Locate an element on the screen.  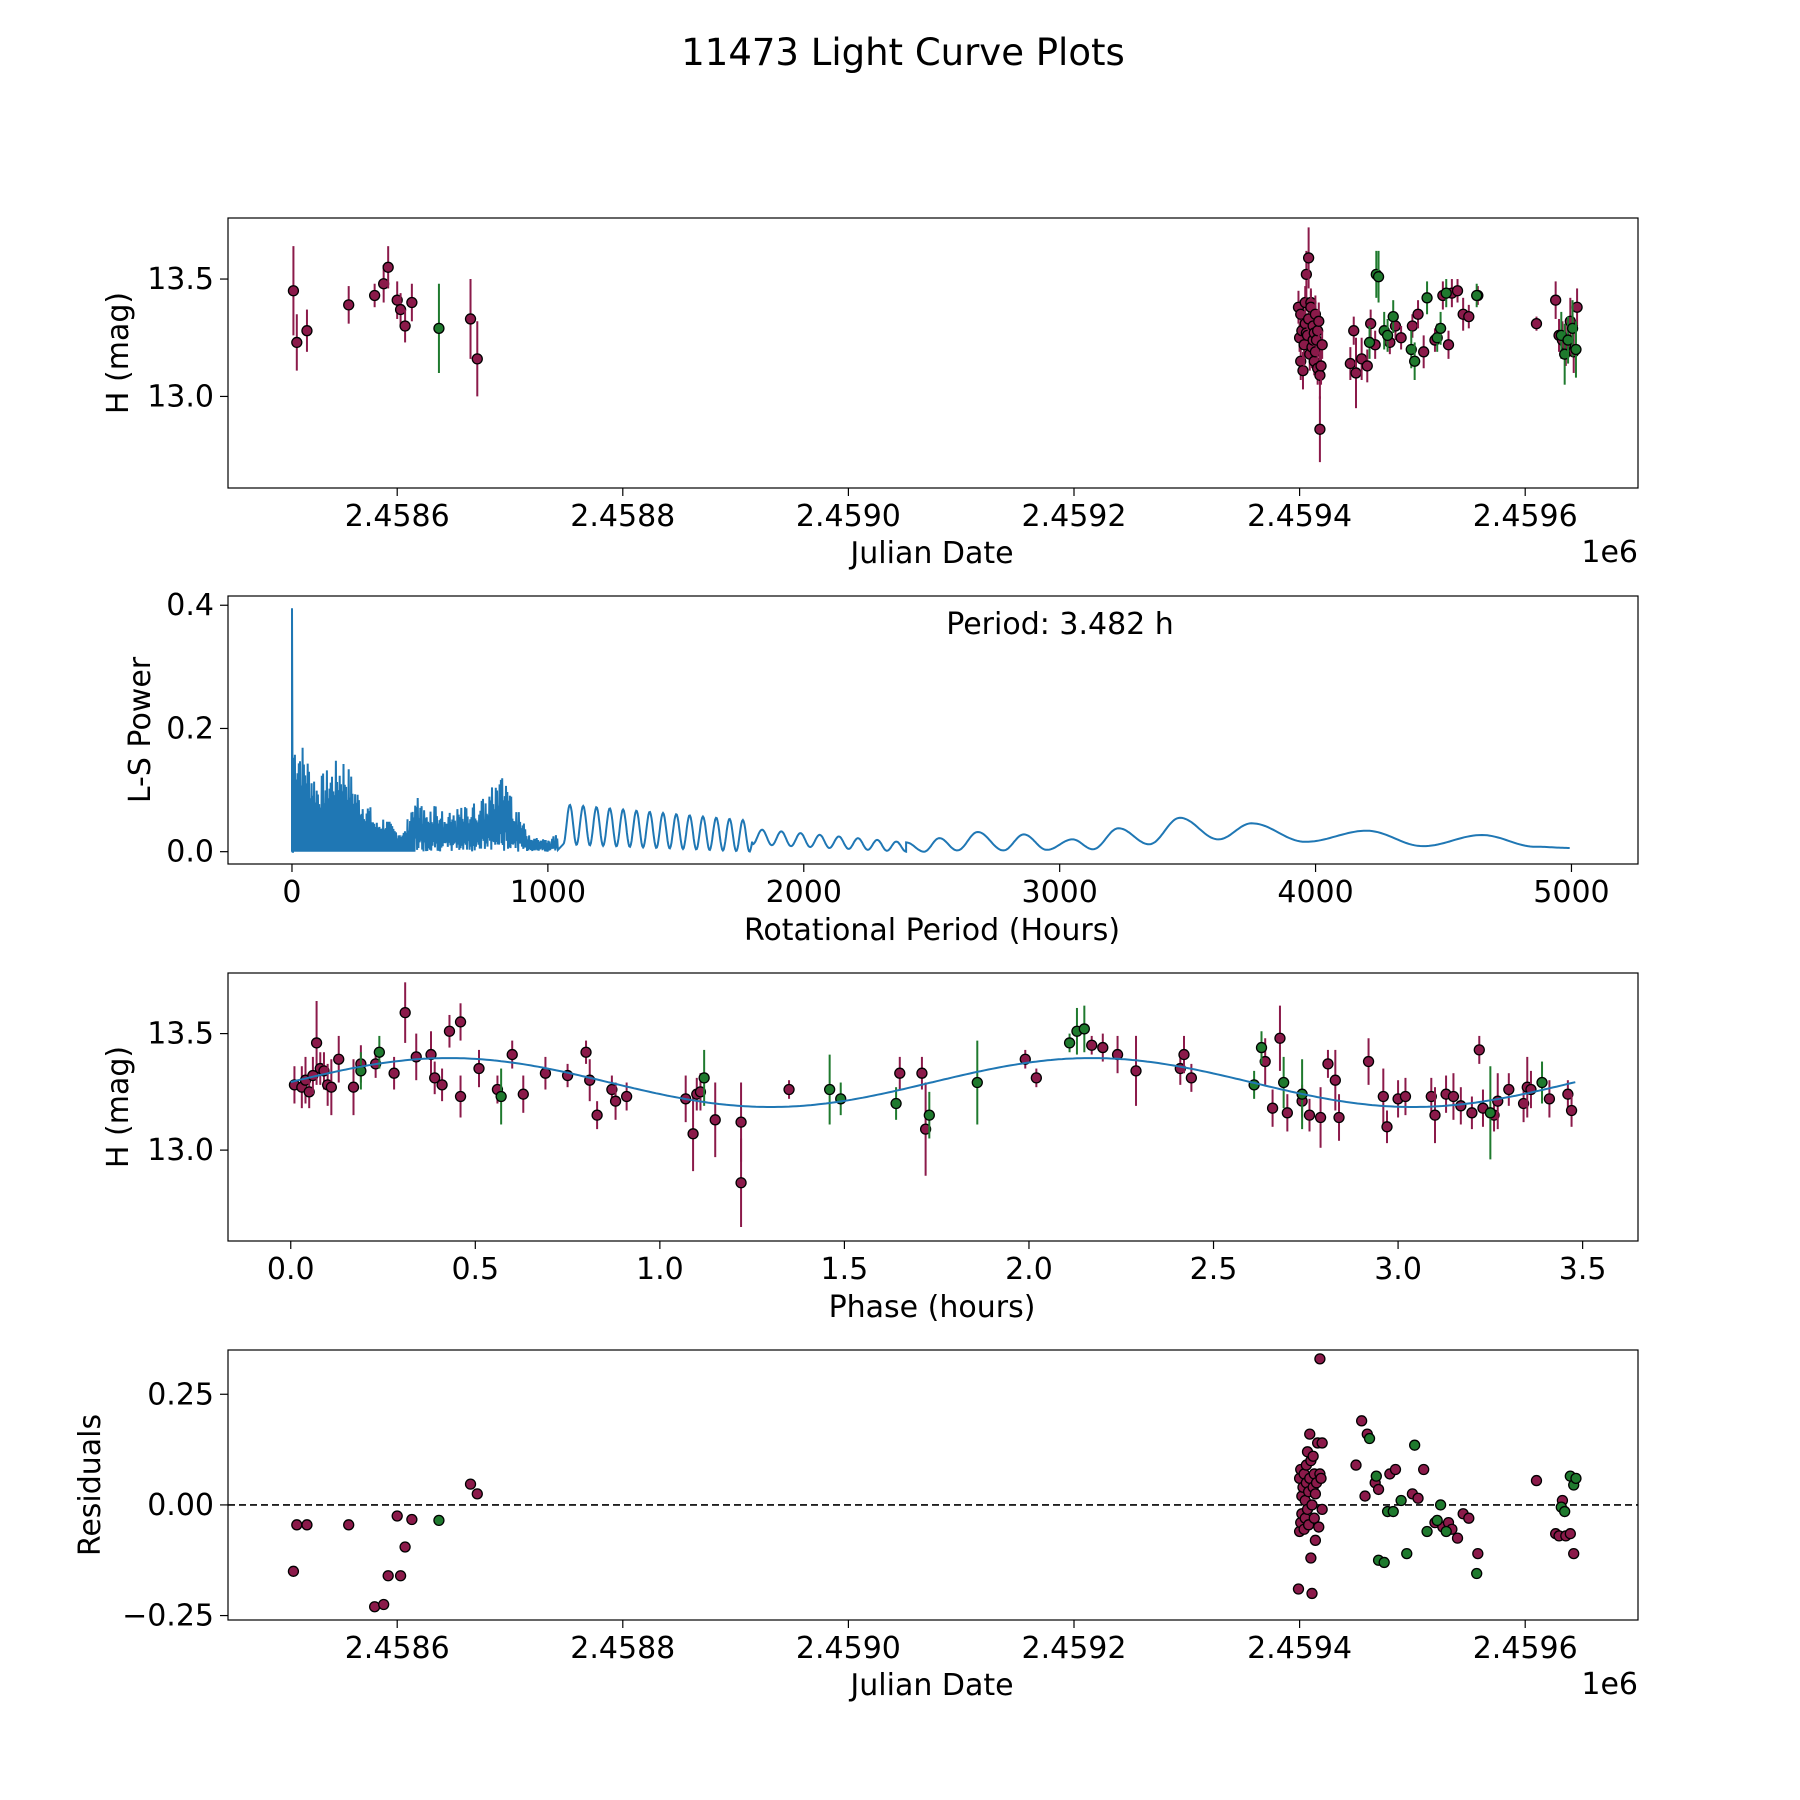
panel-4-frame is located at coordinates (933, 1485).